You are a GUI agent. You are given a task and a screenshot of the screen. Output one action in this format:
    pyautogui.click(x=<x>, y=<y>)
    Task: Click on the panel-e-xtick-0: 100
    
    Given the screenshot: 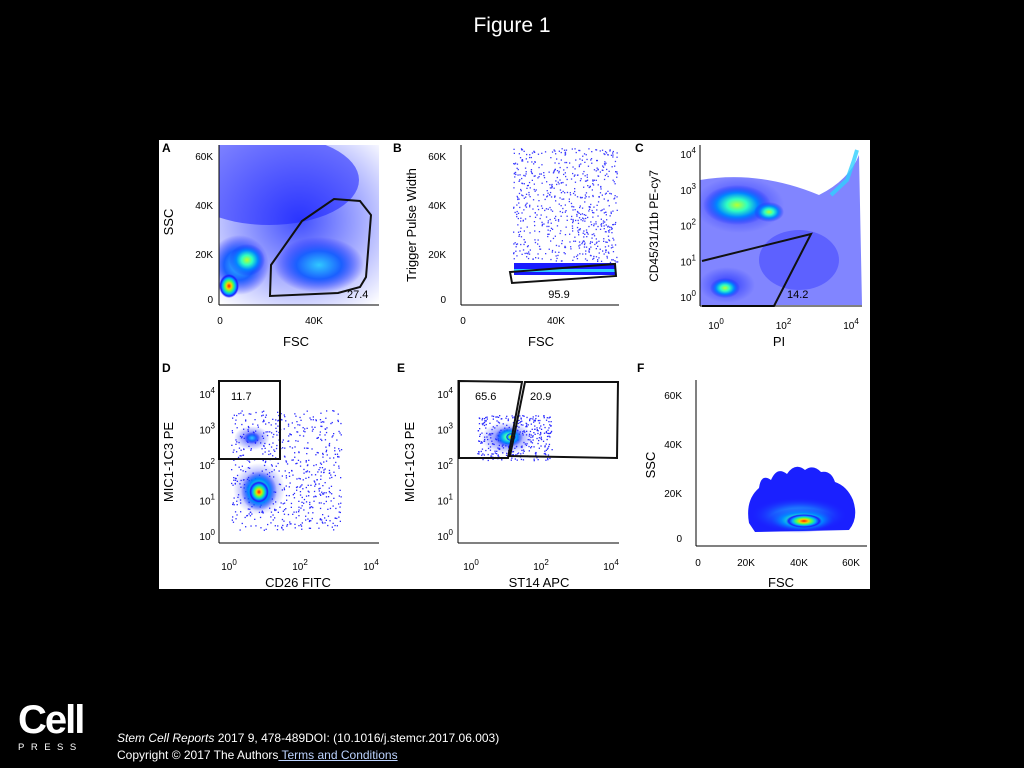 What is the action you would take?
    pyautogui.click(x=471, y=565)
    